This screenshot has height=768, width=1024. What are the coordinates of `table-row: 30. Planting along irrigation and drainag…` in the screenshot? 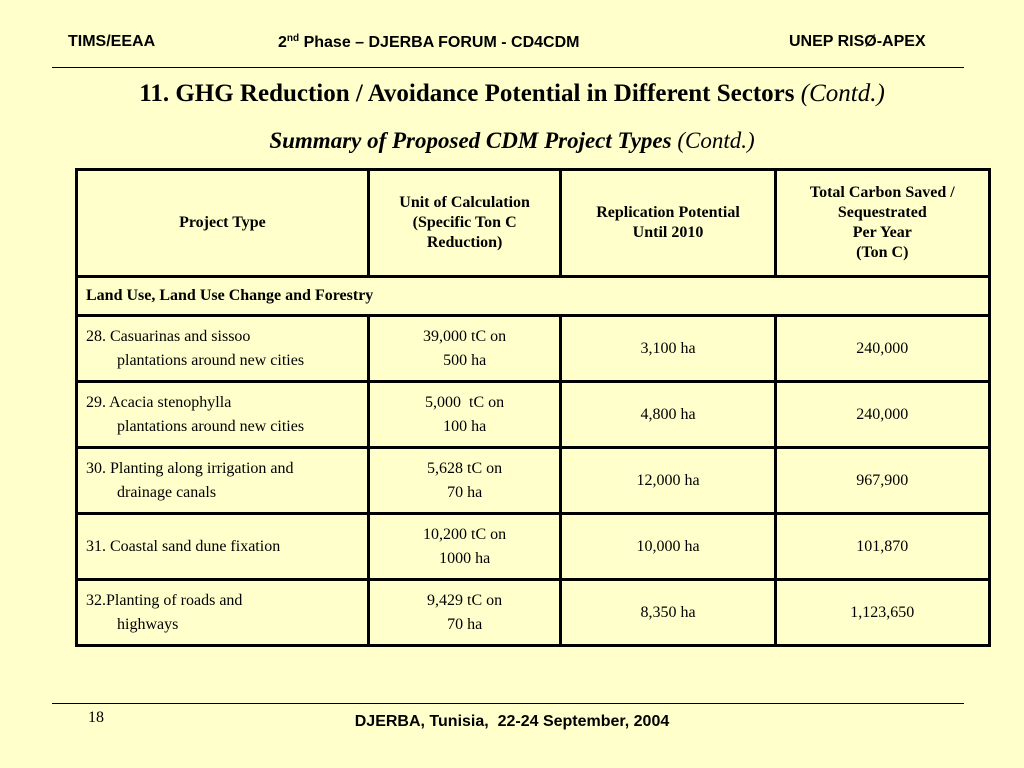 It's located at (533, 480).